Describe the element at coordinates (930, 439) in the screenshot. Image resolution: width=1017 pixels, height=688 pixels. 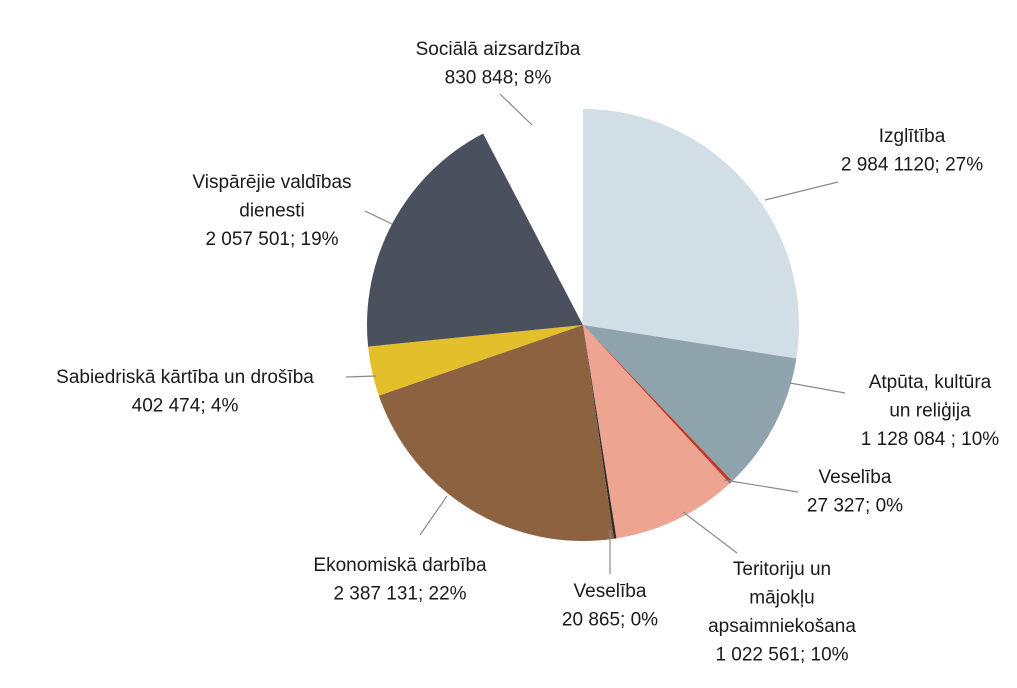
I see `slice-label: 1 128 084 ; 10%` at that location.